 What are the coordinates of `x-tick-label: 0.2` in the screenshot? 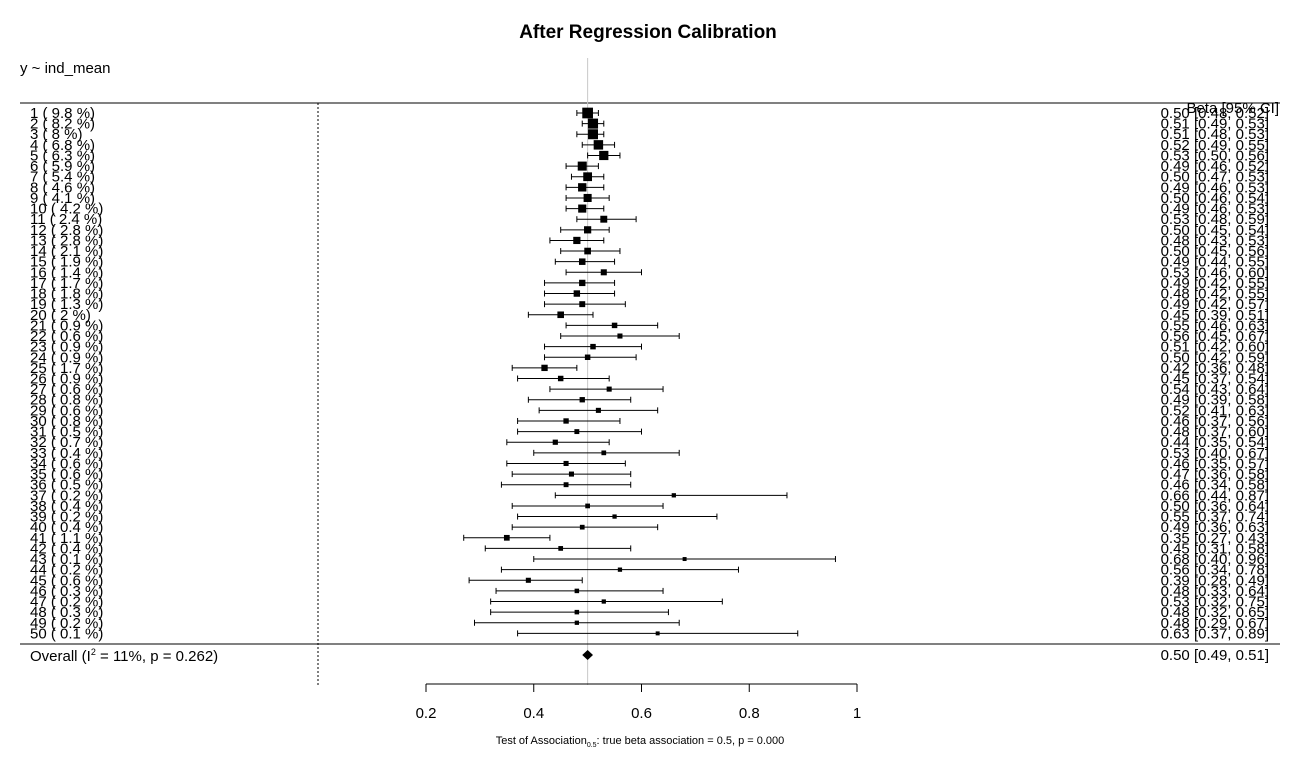 It's located at (426, 713).